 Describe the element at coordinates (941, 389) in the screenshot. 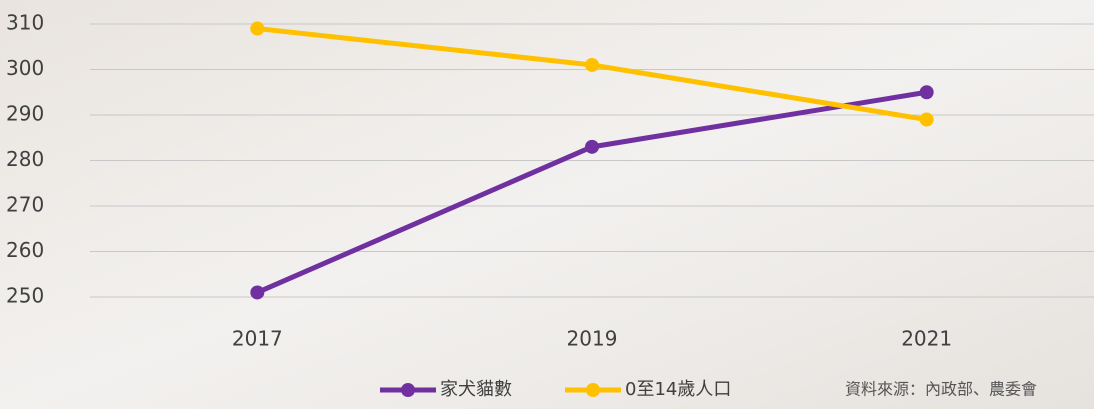

I see `source-note: 資料來源：內政部、農委會` at that location.